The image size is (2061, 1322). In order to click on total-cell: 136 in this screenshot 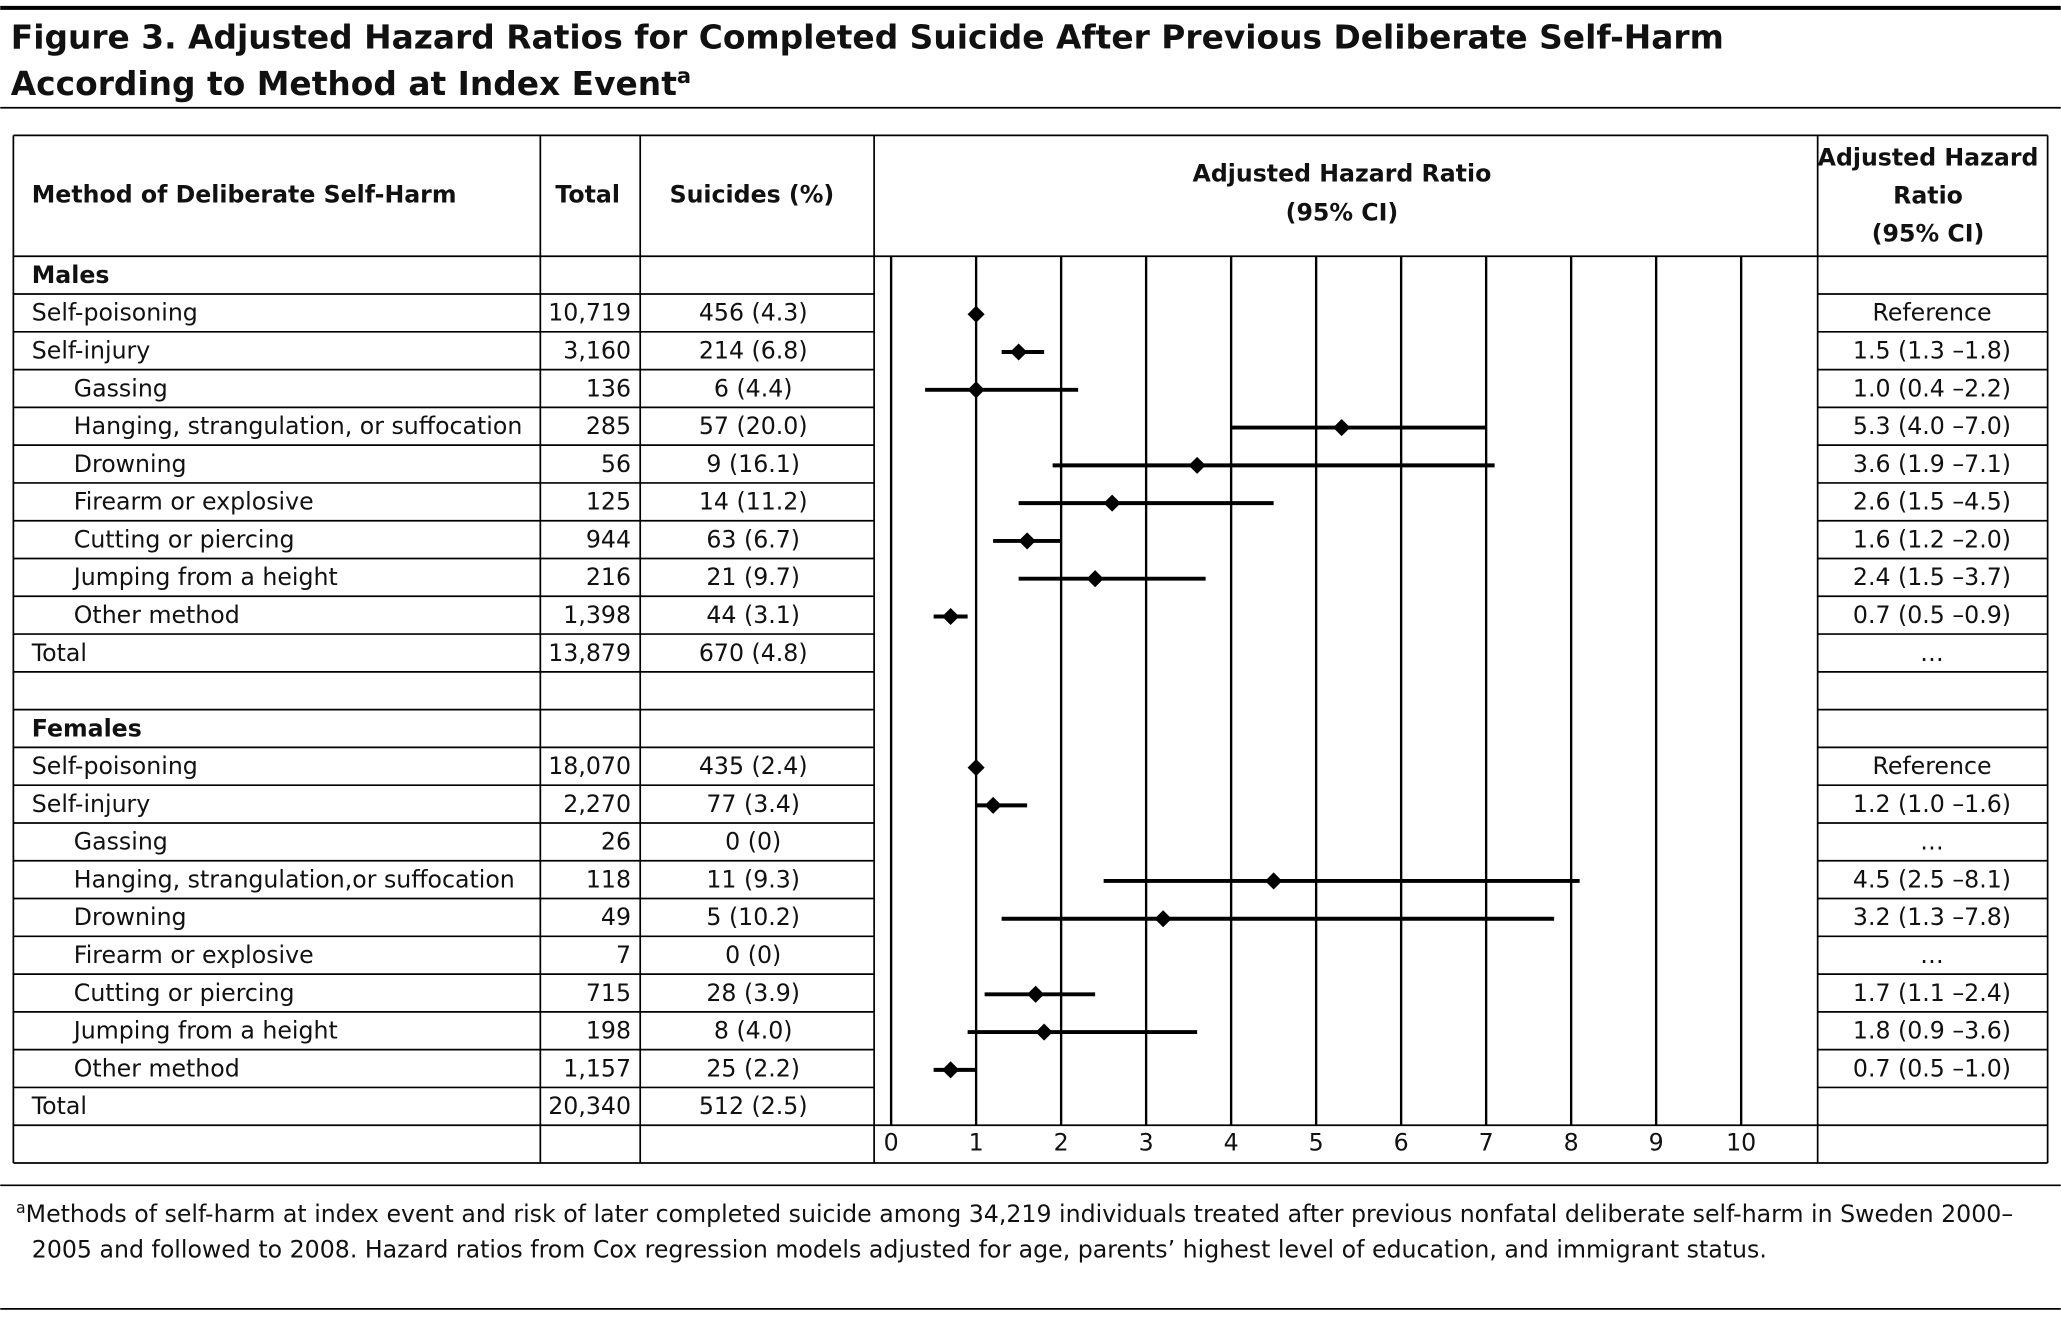, I will do `click(608, 388)`.